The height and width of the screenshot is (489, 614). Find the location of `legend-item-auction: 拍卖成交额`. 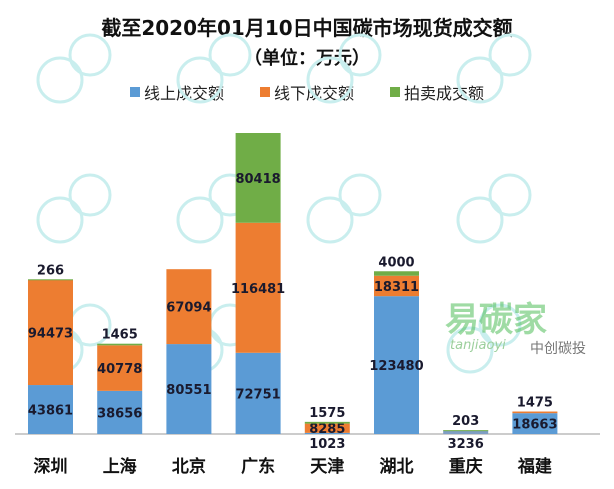

legend-item-auction: 拍卖成交额 is located at coordinates (437, 92).